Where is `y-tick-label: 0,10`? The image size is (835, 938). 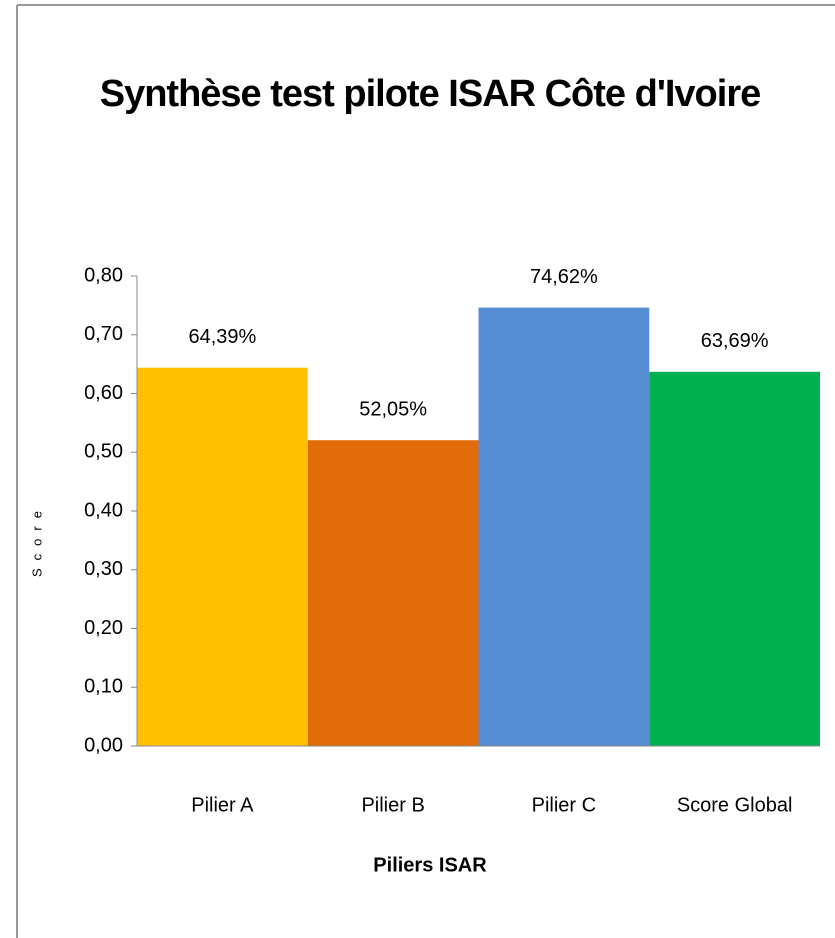
y-tick-label: 0,10 is located at coordinates (103, 687).